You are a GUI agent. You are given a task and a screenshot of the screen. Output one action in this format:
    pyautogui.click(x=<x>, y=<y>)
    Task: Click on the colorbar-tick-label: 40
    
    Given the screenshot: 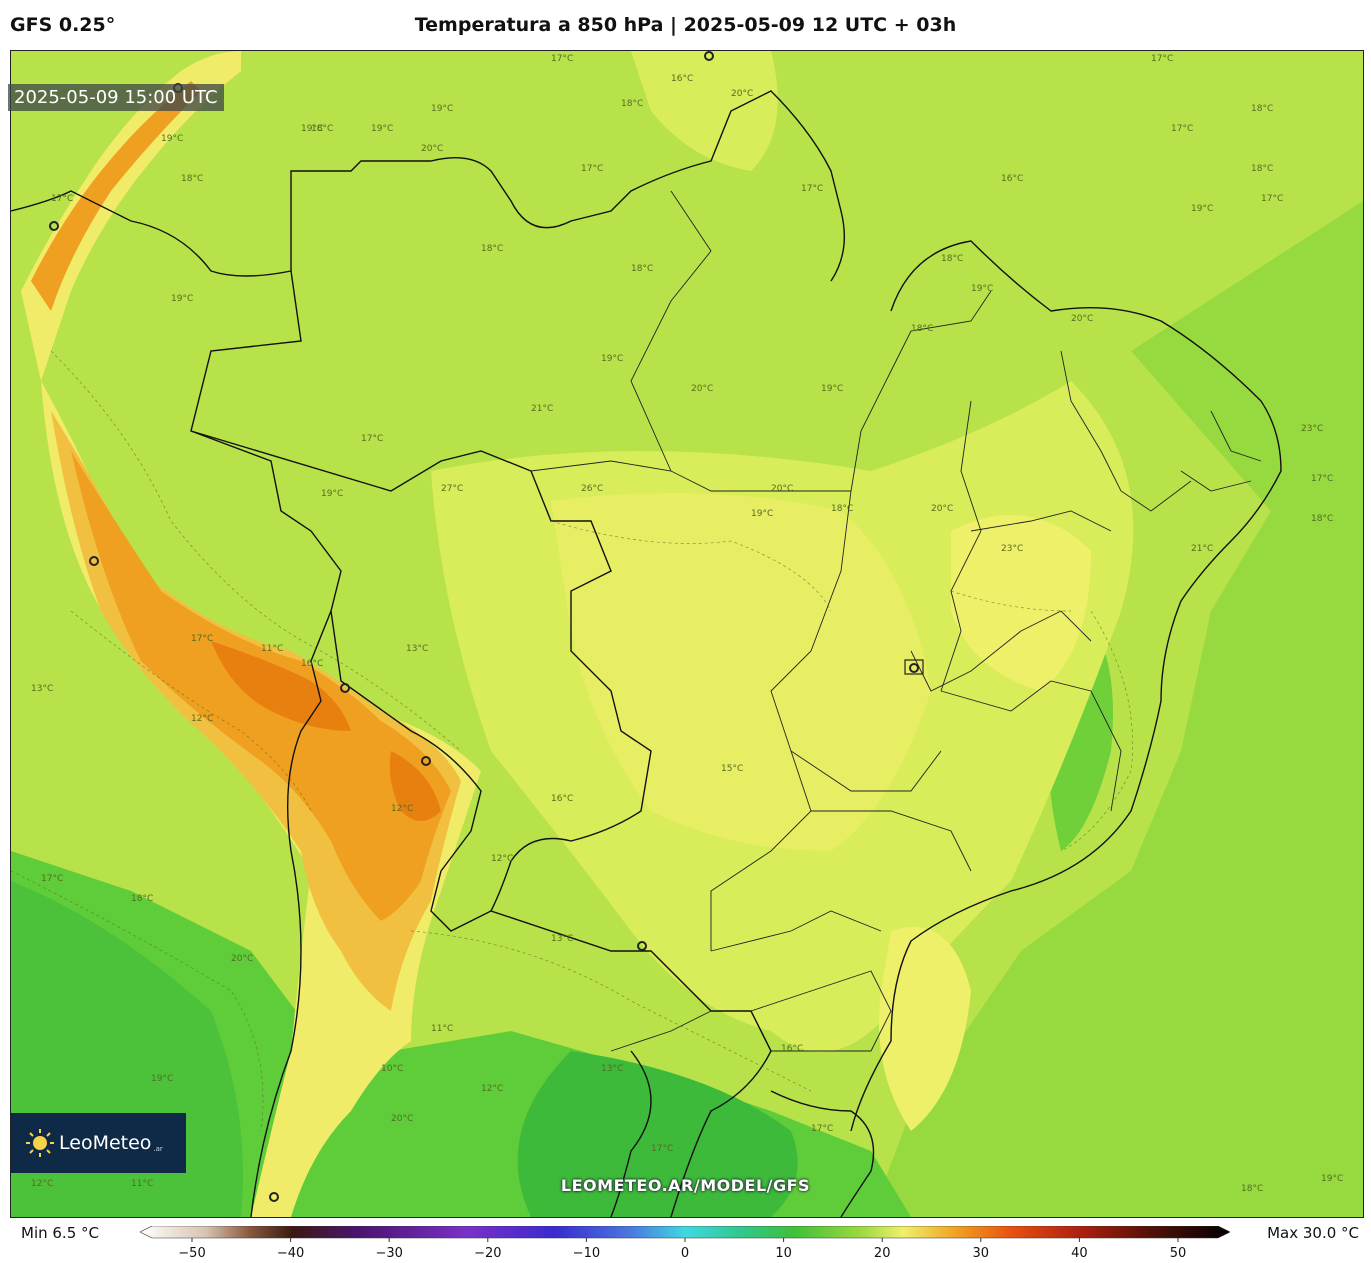 What is the action you would take?
    pyautogui.click(x=1079, y=1253)
    